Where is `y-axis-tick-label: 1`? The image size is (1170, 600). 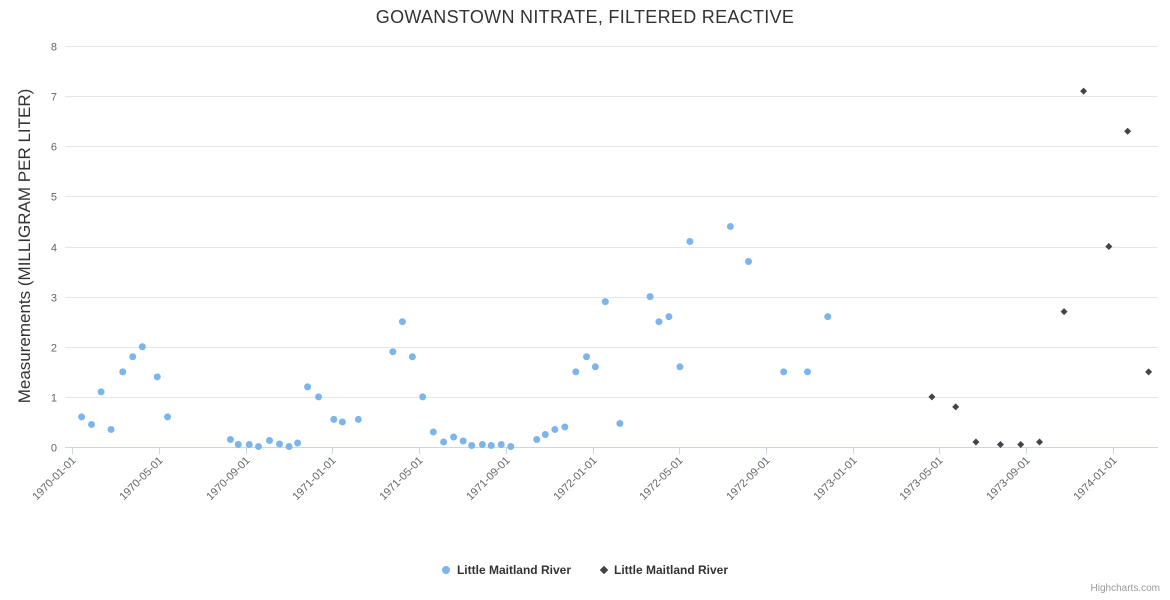
y-axis-tick-label: 1 is located at coordinates (54, 399).